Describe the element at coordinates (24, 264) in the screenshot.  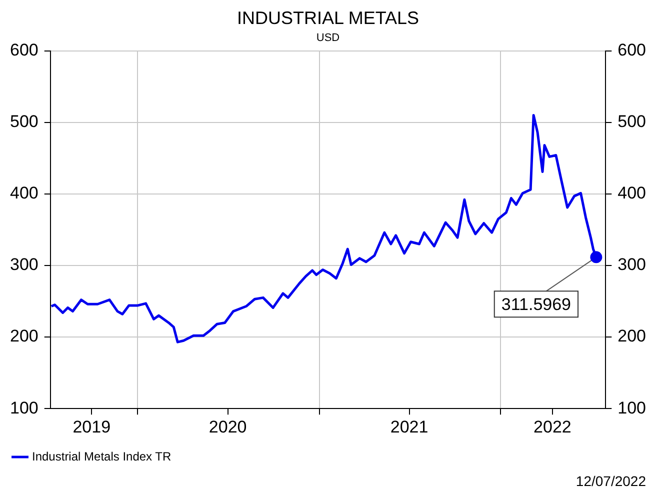
I see `y-tick-label: 300` at that location.